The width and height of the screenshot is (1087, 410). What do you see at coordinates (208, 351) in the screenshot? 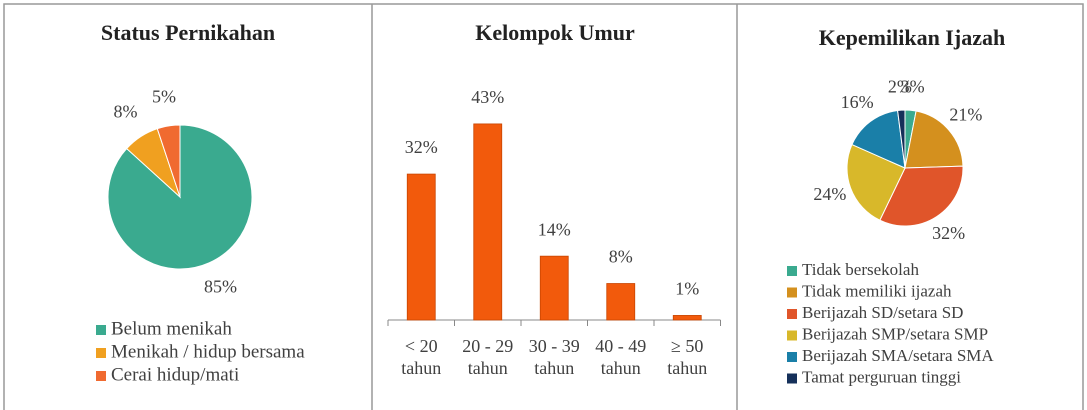
I see `legend-label: Menikah / hidup bersama` at bounding box center [208, 351].